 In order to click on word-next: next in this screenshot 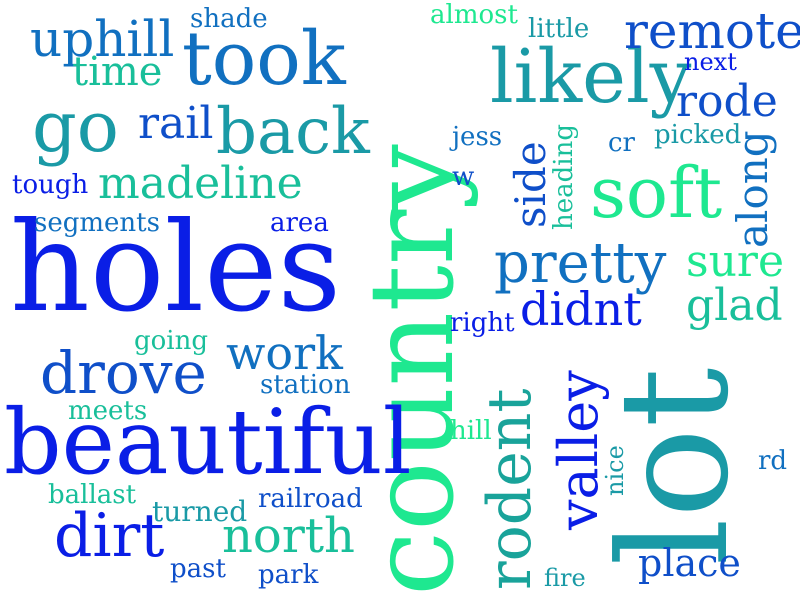, I will do `click(710, 62)`.